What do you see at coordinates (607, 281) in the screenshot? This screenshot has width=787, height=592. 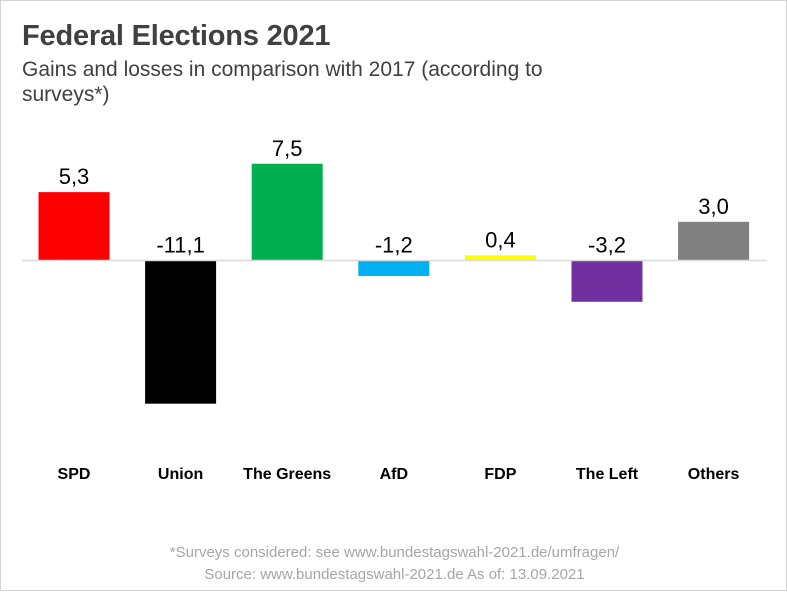 I see `bar-the-left` at bounding box center [607, 281].